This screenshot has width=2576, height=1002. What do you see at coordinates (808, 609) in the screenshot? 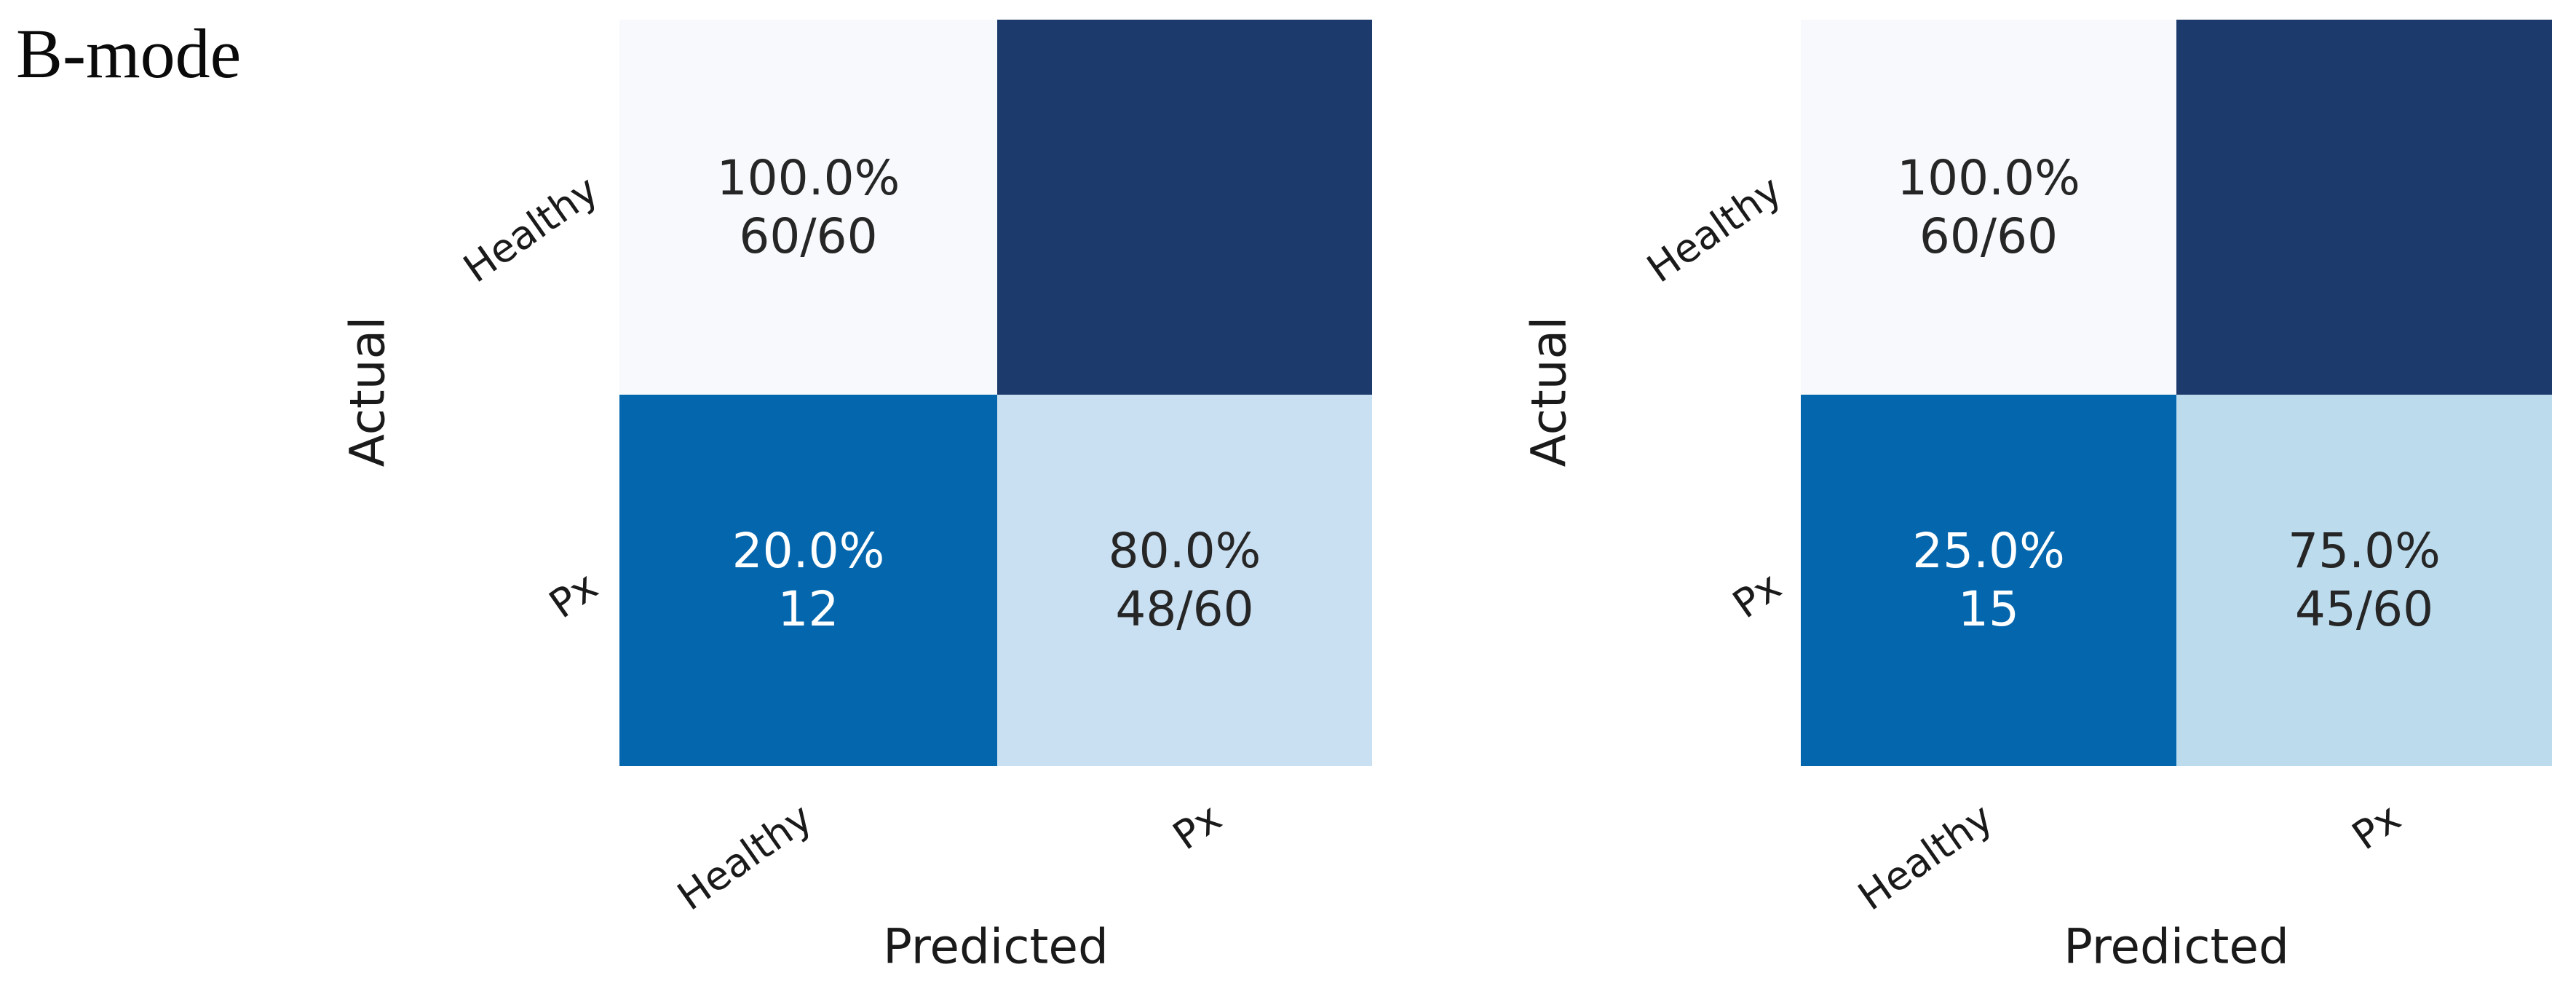
I see `cell-count: 12` at bounding box center [808, 609].